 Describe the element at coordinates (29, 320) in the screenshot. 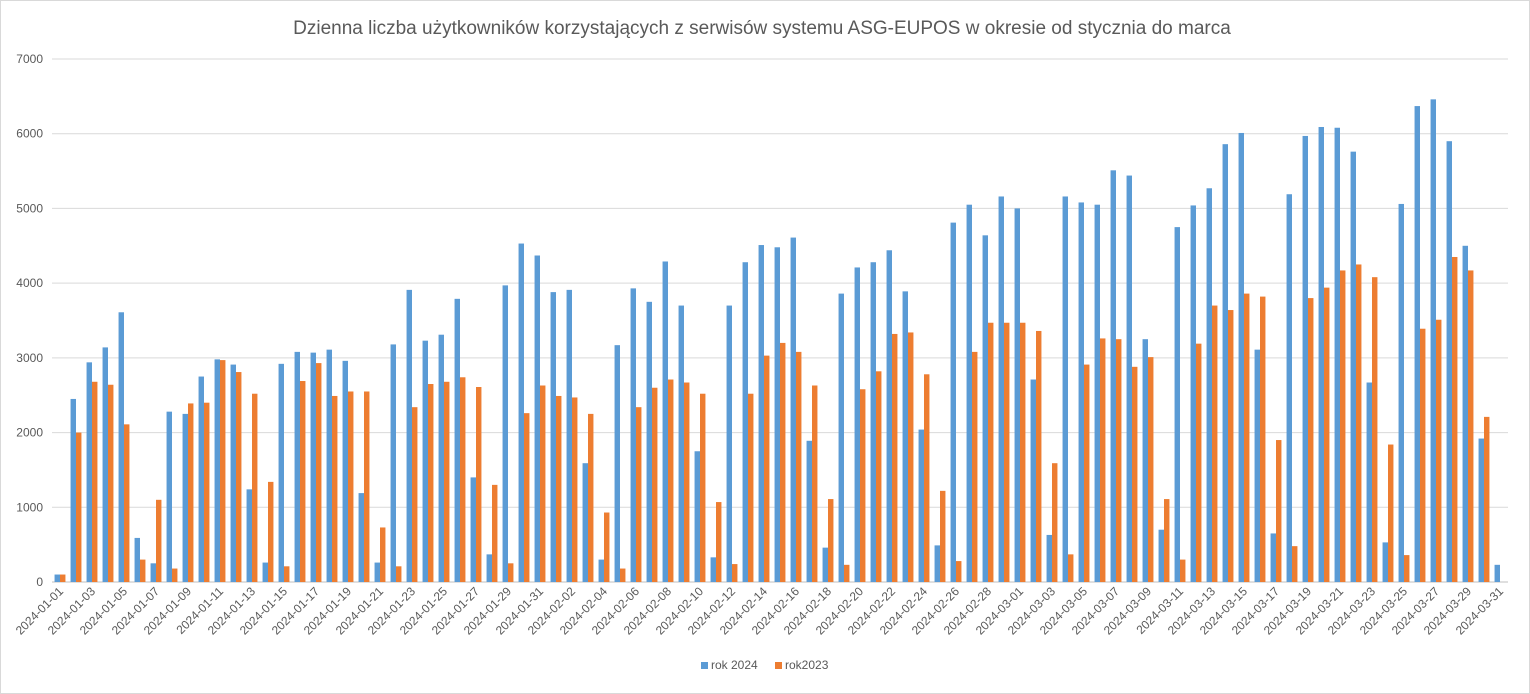

I see `y-axis: 0 1000 2000 3000 4000 5000 6000 7000` at that location.